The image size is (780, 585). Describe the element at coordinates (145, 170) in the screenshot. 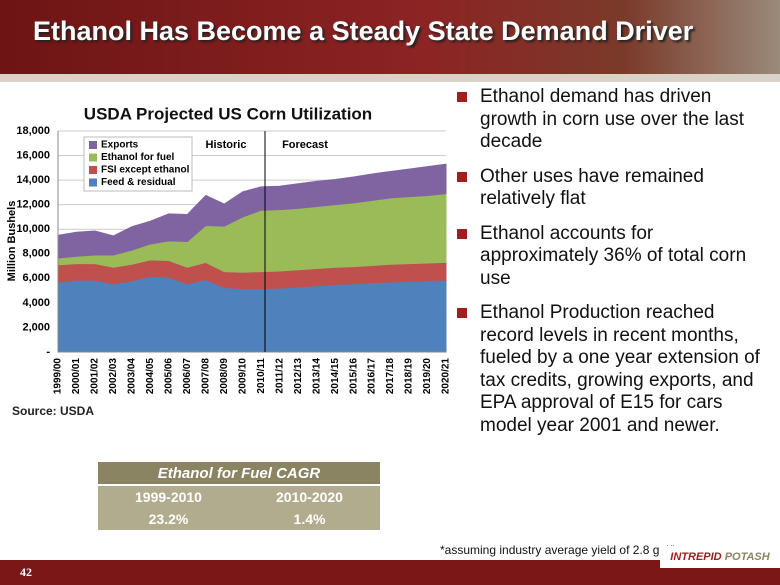

I see `legend-label: FSI except ethanol` at that location.